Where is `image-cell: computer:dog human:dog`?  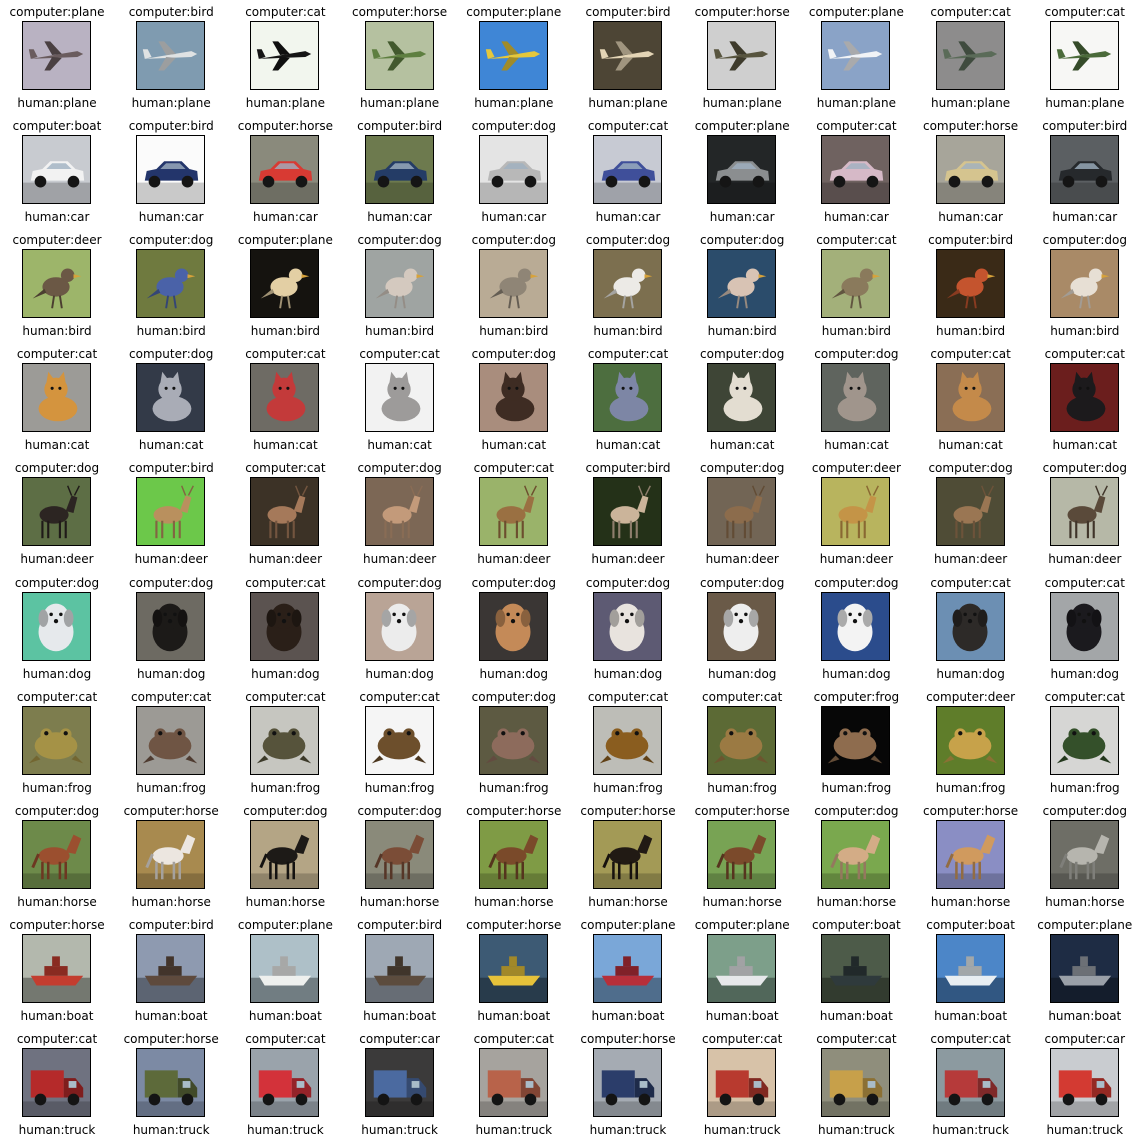 image-cell: computer:dog human:dog is located at coordinates (400, 628).